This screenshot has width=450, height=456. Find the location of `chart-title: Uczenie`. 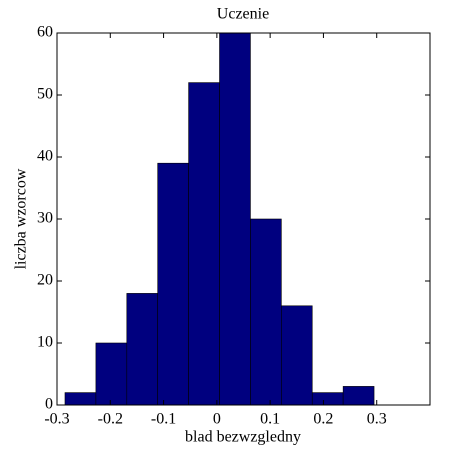

chart-title: Uczenie is located at coordinates (243, 14).